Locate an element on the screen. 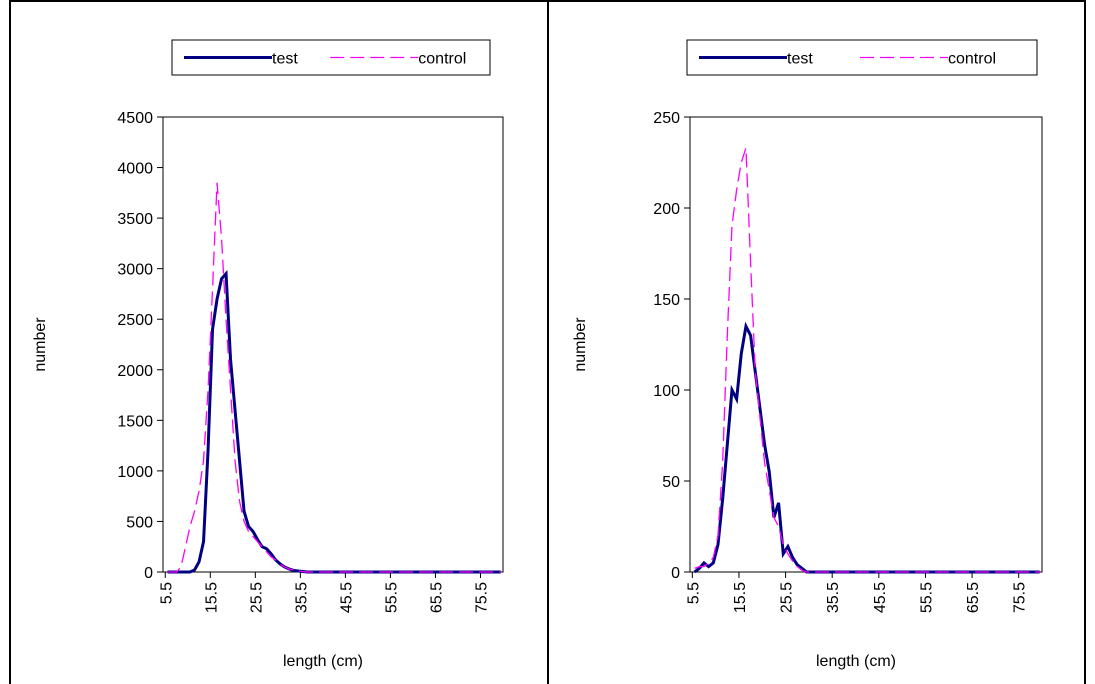 The height and width of the screenshot is (684, 1095). y-tick-label: 2000 is located at coordinates (135, 371).